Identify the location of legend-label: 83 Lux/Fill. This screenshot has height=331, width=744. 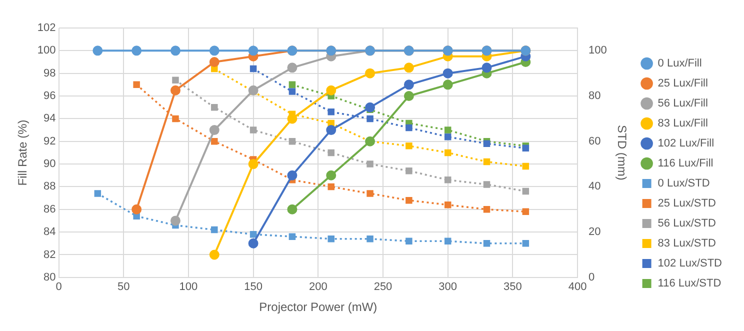
(683, 124).